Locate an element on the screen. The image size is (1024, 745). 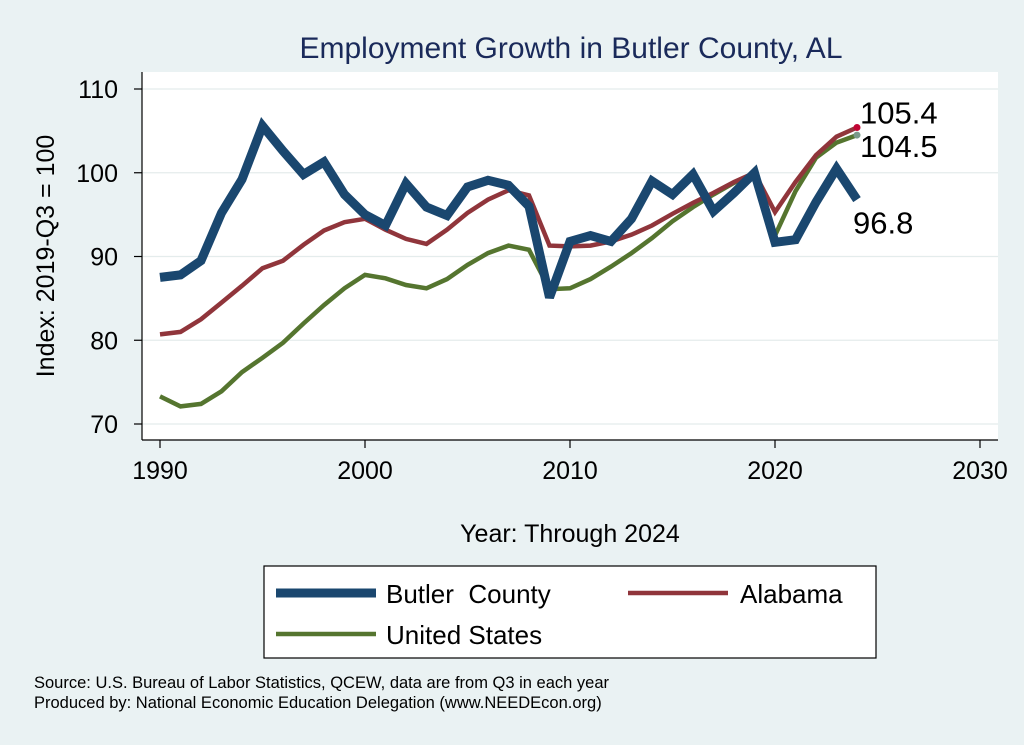
x-tick-label-2020: 2020 is located at coordinates (775, 471).